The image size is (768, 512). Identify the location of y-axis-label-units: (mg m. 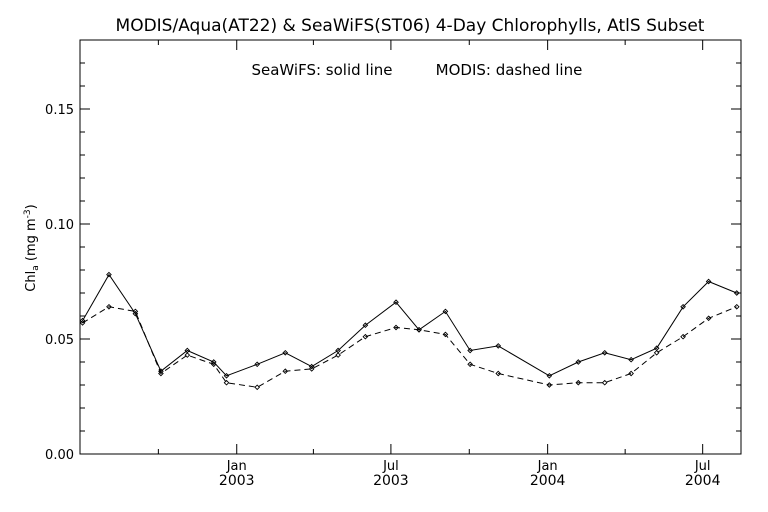
(31, 241).